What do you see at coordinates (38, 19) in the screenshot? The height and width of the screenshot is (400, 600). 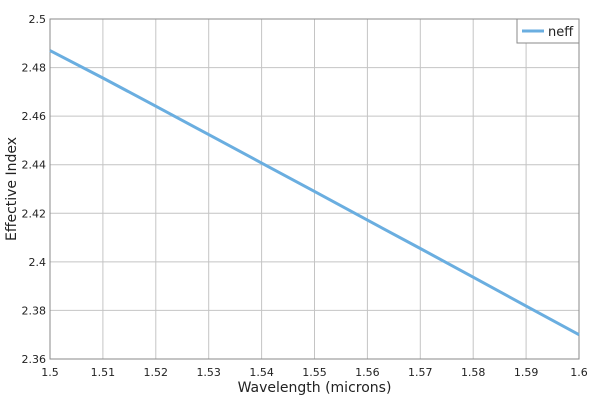 I see `y-tick-label: 2.5` at bounding box center [38, 19].